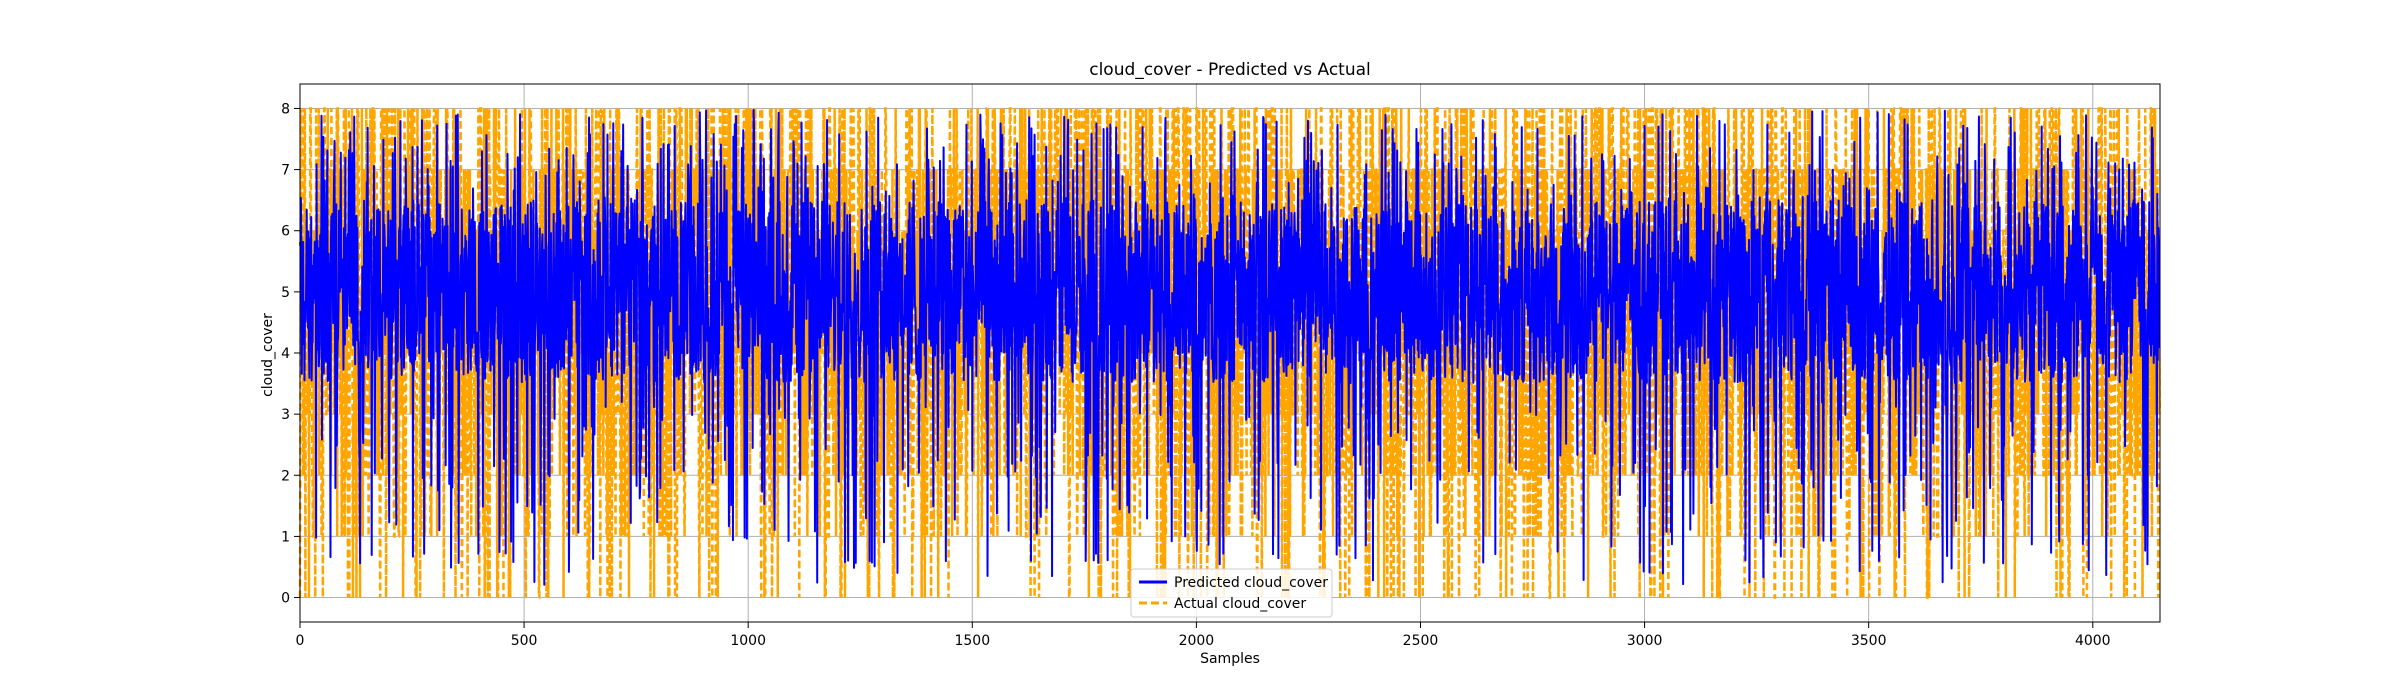 This screenshot has width=2400, height=700. I want to click on y-tick-label: 8, so click(285, 109).